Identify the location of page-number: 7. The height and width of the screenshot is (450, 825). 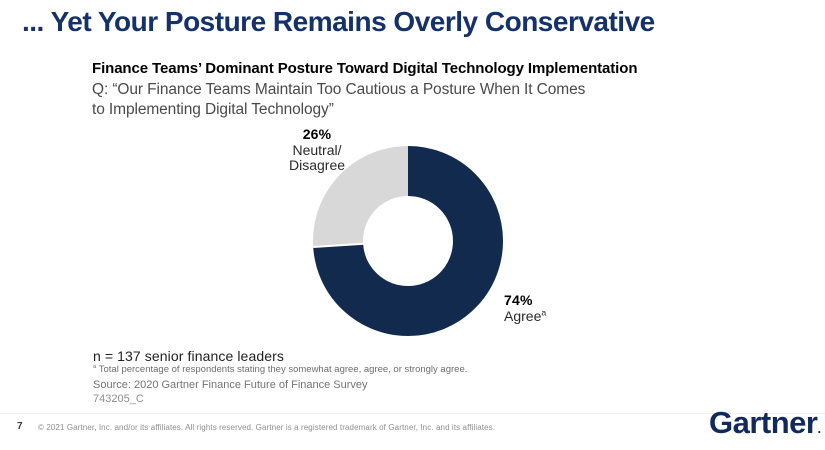
(20, 426).